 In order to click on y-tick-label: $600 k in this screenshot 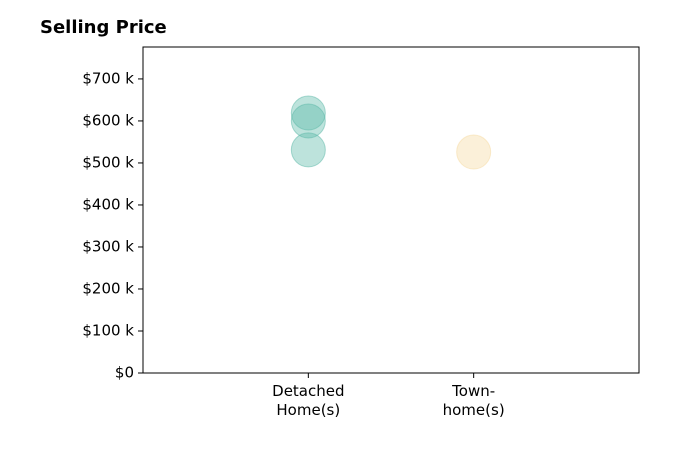, I will do `click(108, 120)`.